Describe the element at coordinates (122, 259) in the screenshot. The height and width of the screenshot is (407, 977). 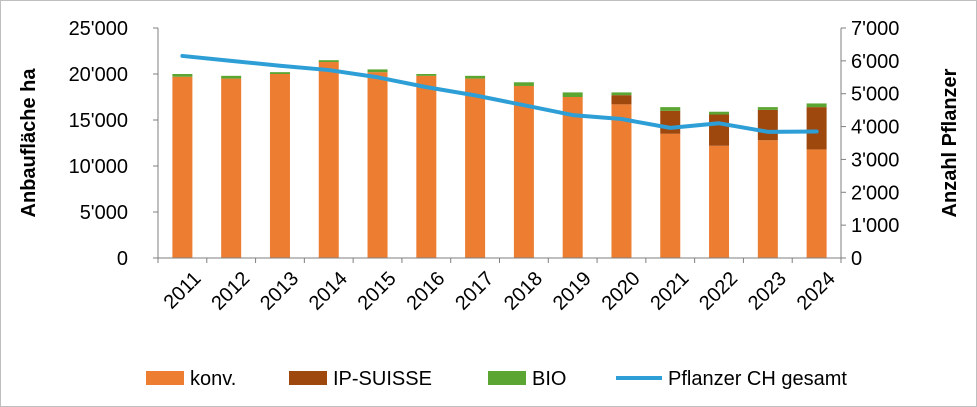
I see `y-tick-label-left: 0` at that location.